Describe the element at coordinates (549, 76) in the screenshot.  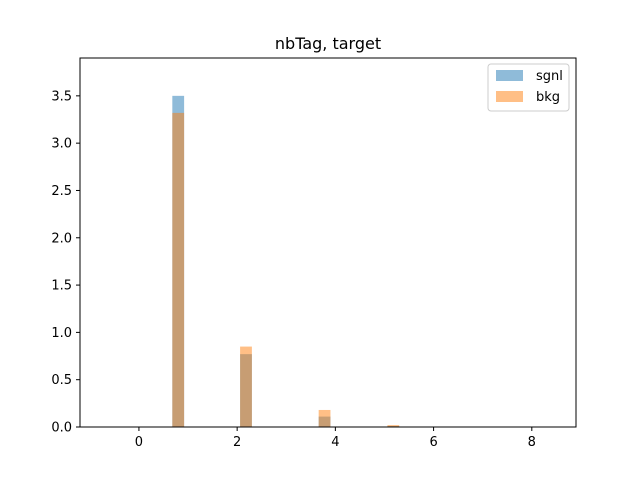
I see `legend-label-sgnl: sgnl` at that location.